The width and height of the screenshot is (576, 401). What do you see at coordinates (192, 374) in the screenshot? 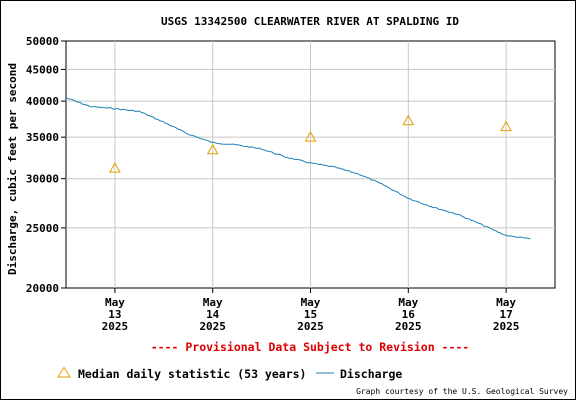
I see `legend-median-label: Median daily statistic (53 years)` at bounding box center [192, 374].